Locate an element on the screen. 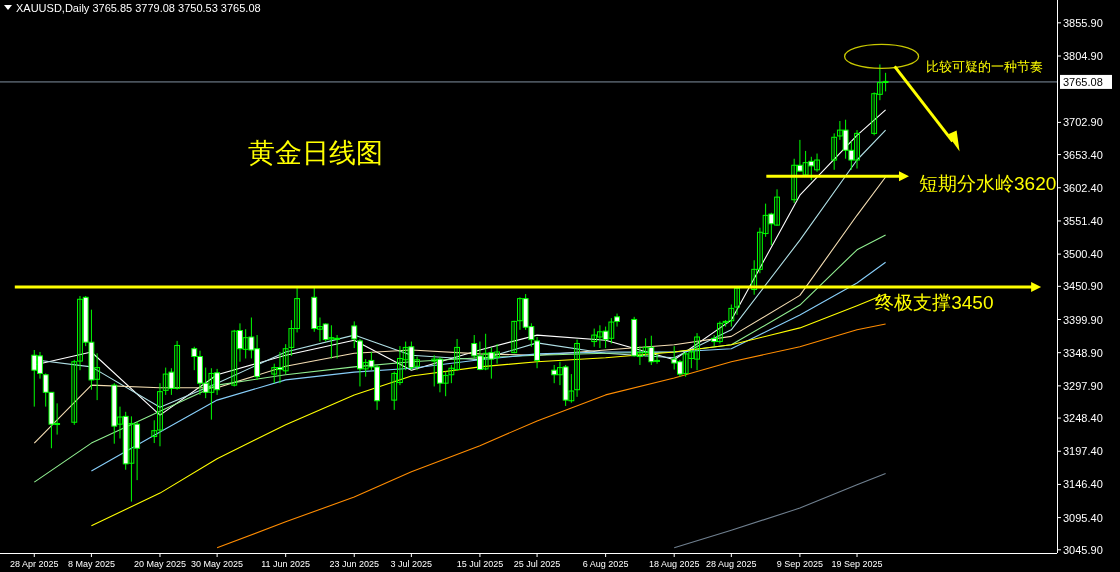 Image resolution: width=1120 pixels, height=572 pixels. y-tick-label: 3095.40 is located at coordinates (1083, 517).